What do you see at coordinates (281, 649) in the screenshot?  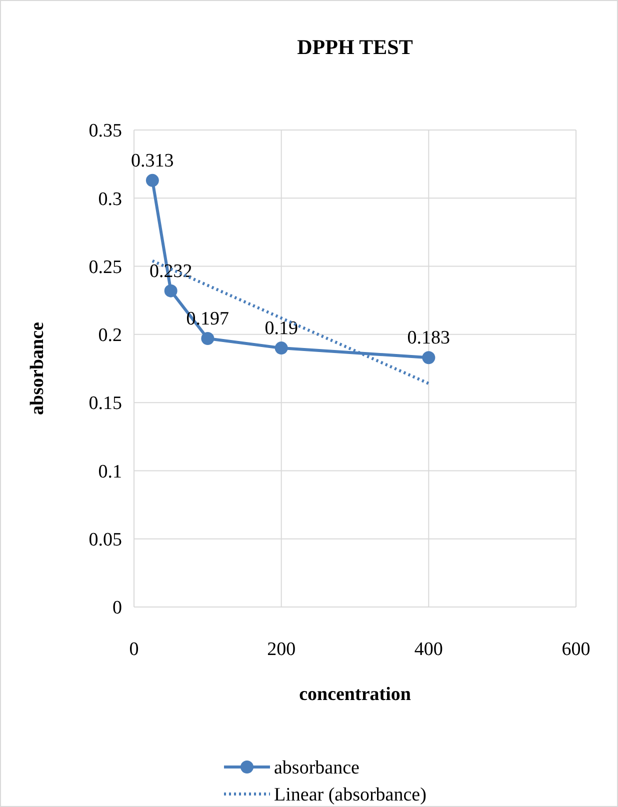 I see `x-tick-label: 200` at bounding box center [281, 649].